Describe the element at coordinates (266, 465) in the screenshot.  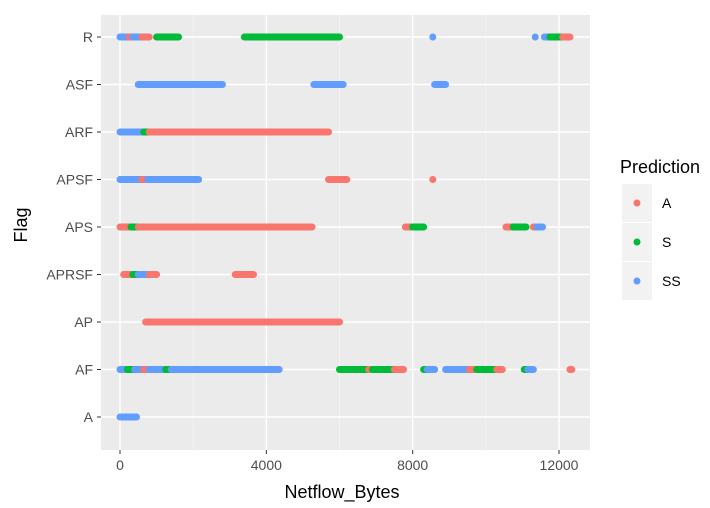
I see `x-tick-label: 4000` at that location.